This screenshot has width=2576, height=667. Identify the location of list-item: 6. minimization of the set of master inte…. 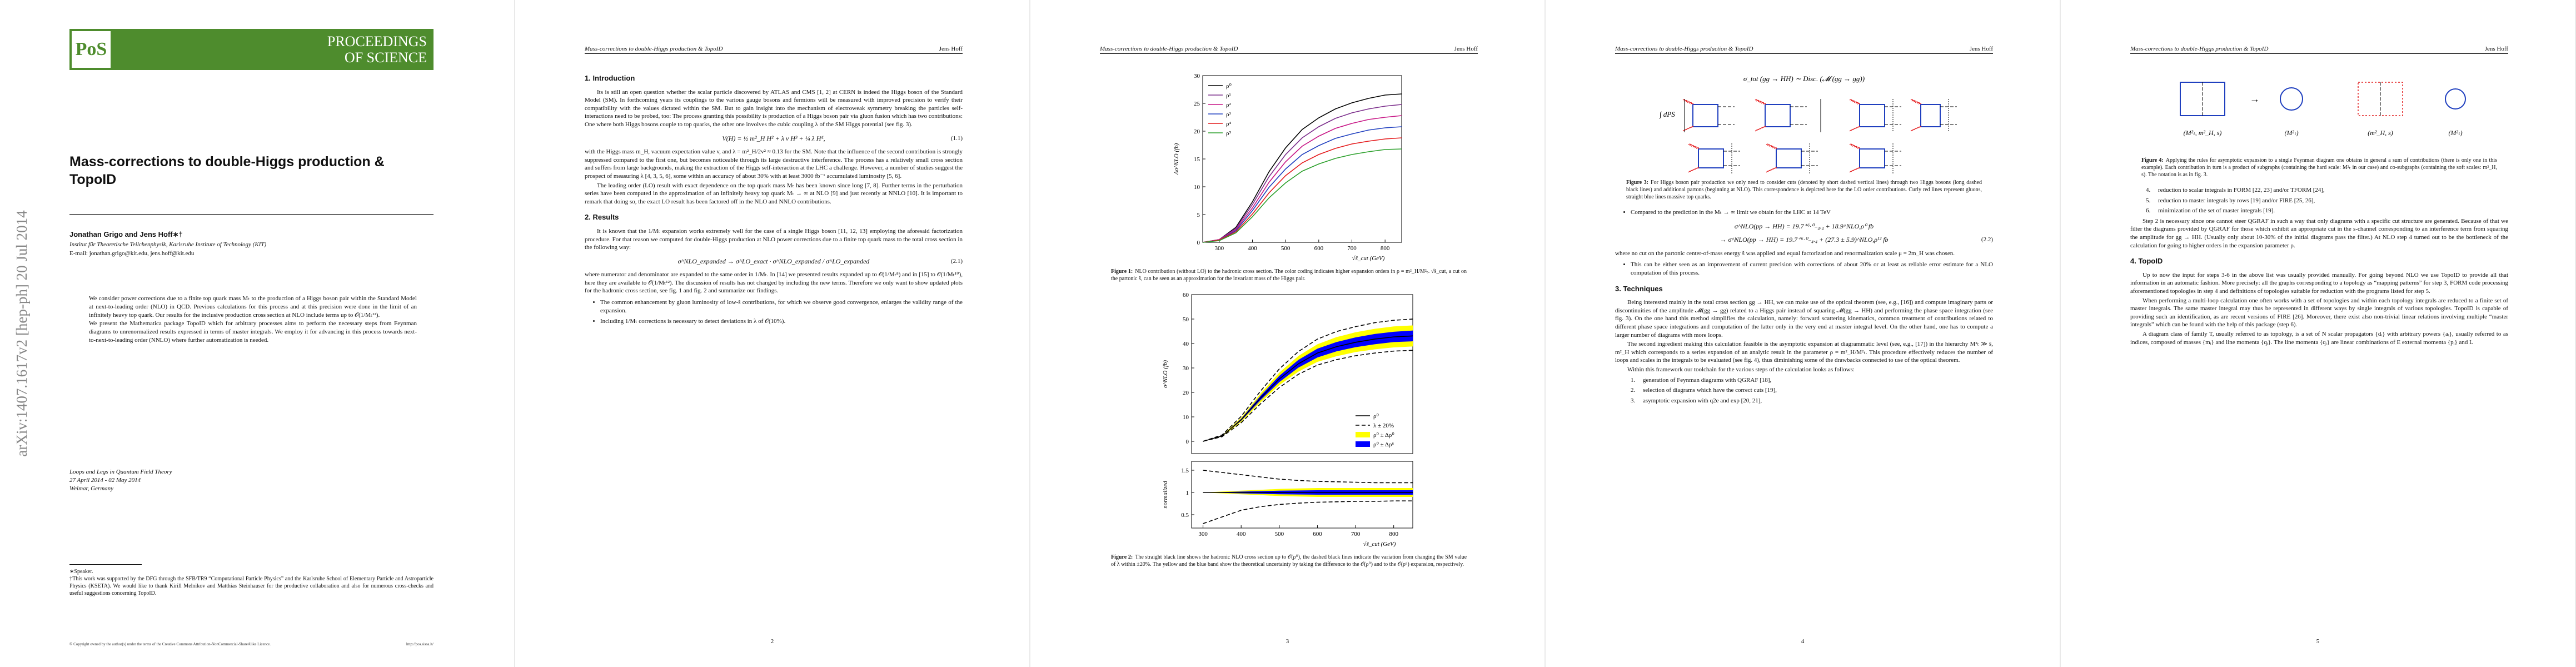
(2327, 211).